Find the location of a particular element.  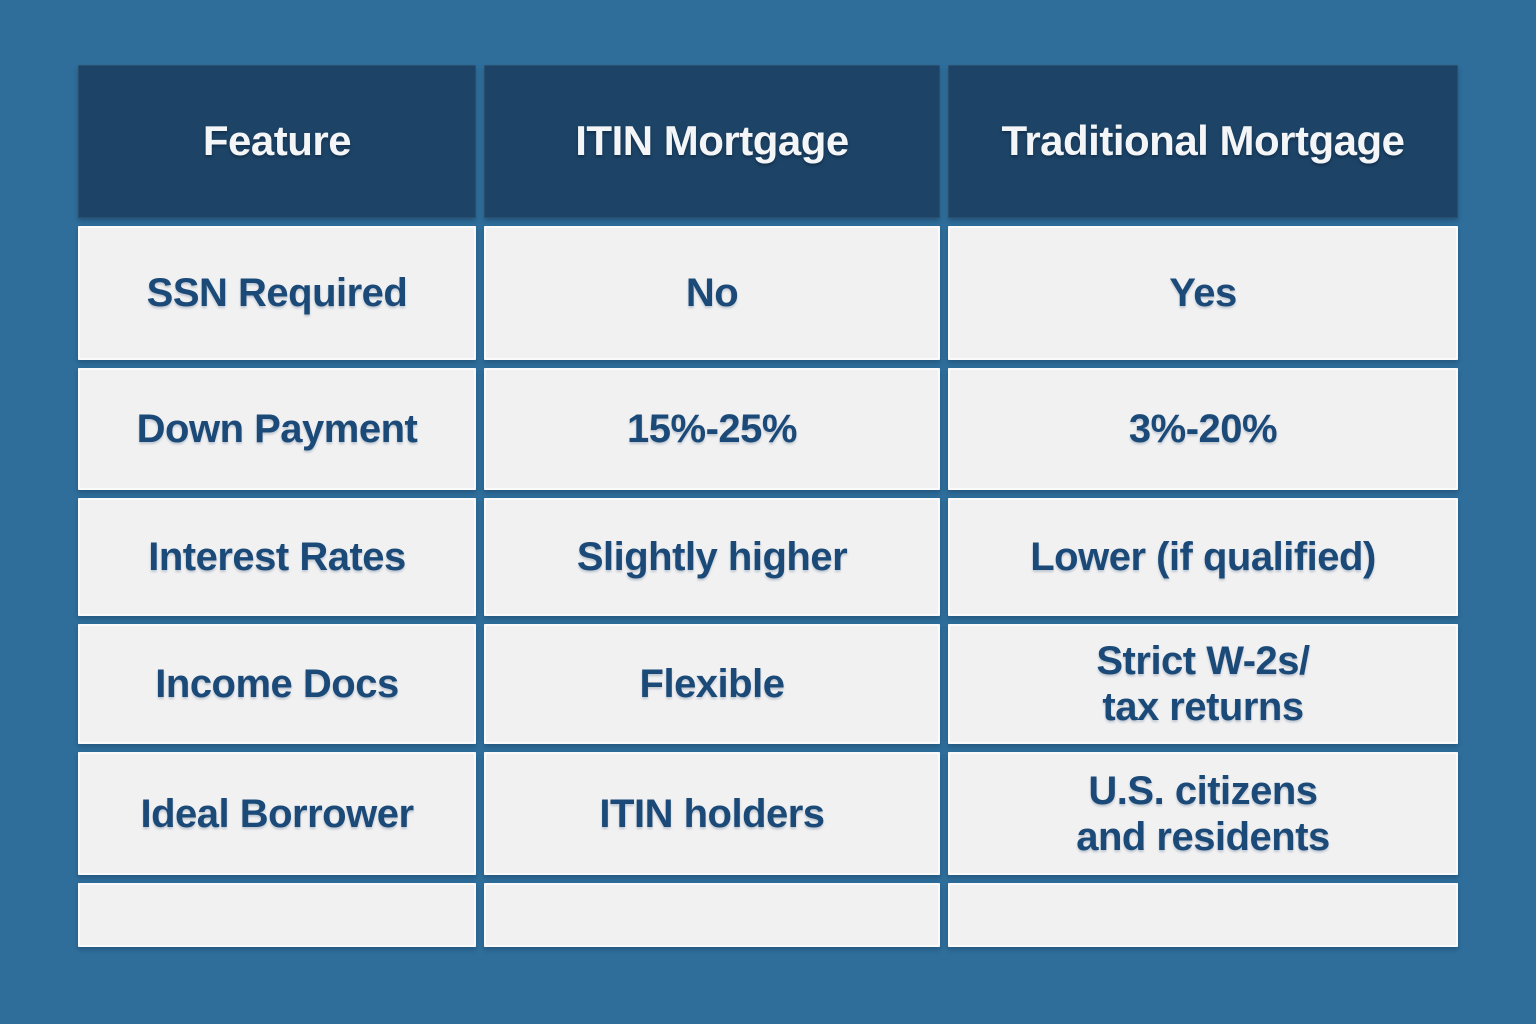

cell-down-payment-itin: 15%-25% is located at coordinates (712, 429).